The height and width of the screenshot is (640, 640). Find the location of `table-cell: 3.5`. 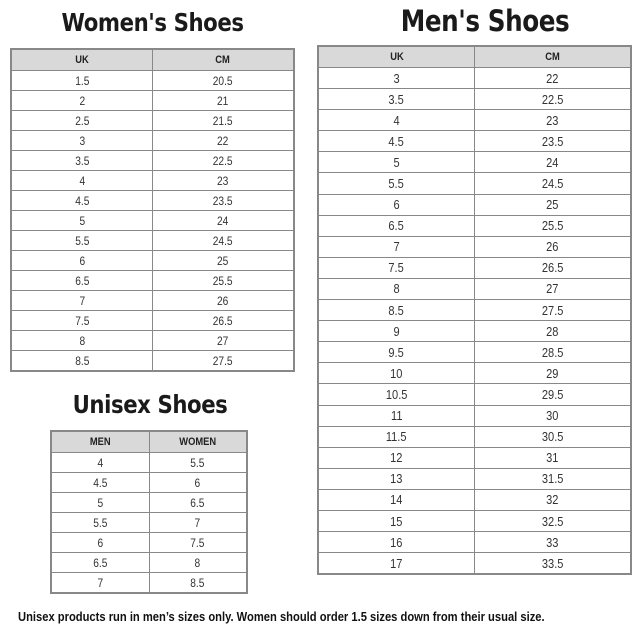

table-cell: 3.5 is located at coordinates (81, 160).